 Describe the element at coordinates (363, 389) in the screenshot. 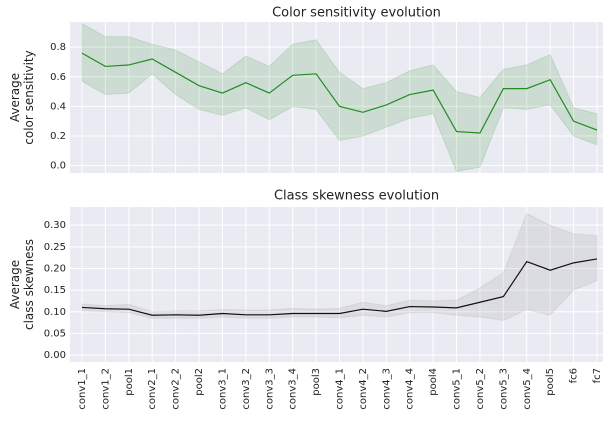

I see `x-tick-label: conv4_2` at that location.